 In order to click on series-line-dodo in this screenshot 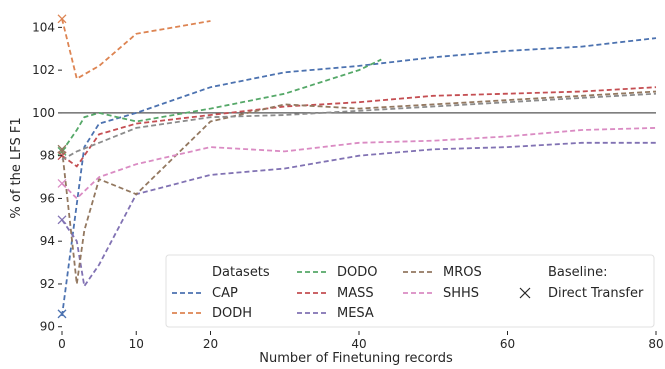, I will do `click(221, 105)`.